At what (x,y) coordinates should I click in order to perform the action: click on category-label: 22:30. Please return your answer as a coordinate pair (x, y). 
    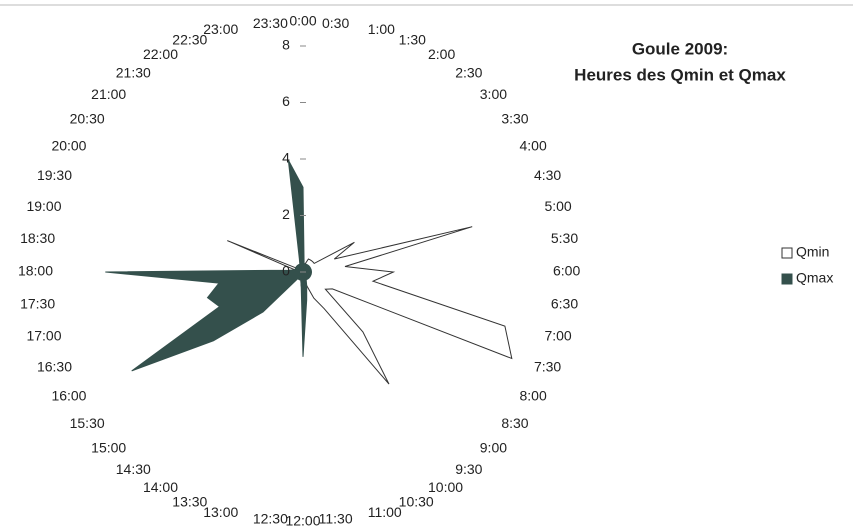
    Looking at the image, I should click on (189, 40).